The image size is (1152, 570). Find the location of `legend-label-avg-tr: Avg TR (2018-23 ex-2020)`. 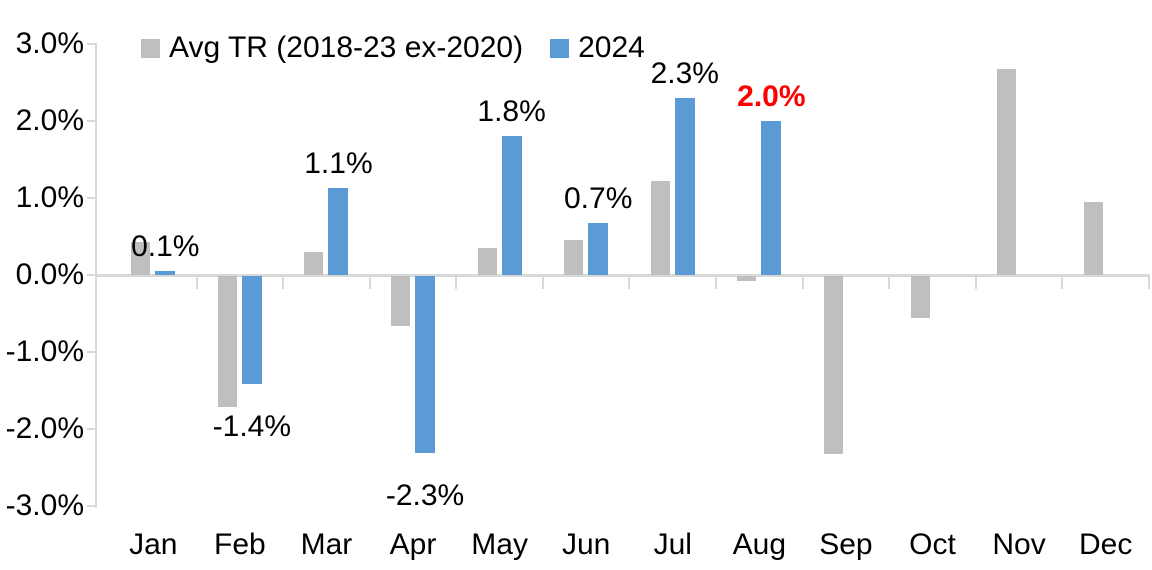

legend-label-avg-tr: Avg TR (2018-23 ex-2020) is located at coordinates (346, 47).